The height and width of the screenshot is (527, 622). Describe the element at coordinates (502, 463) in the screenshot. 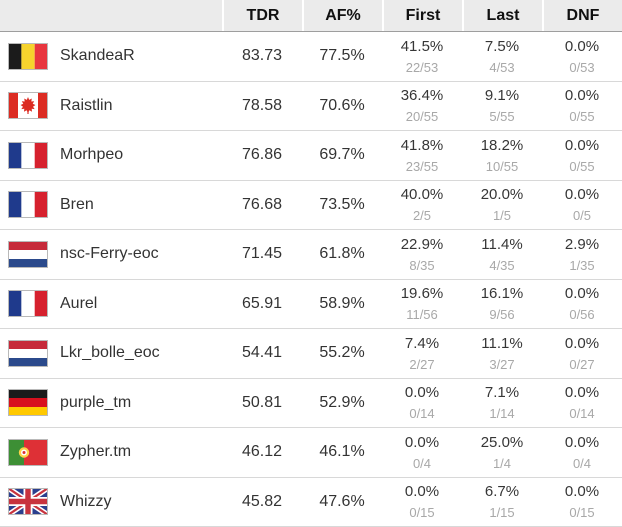

I see `last-frac: 1/4` at that location.